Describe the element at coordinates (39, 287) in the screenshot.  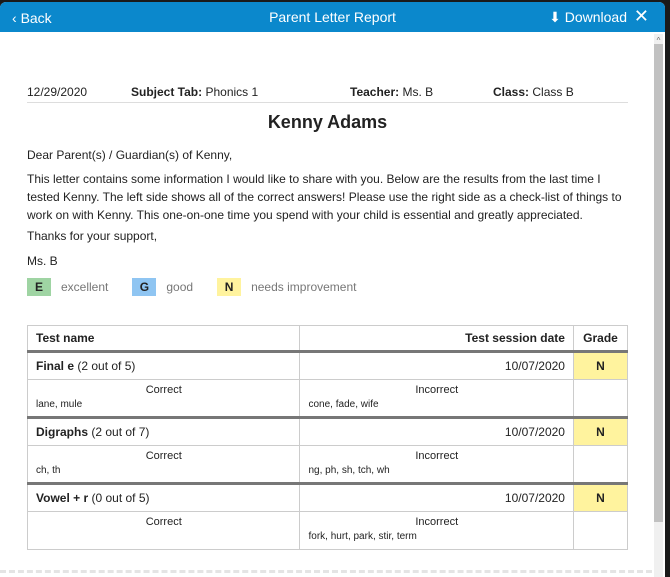
I see `legend-swatch-excellent: E` at that location.